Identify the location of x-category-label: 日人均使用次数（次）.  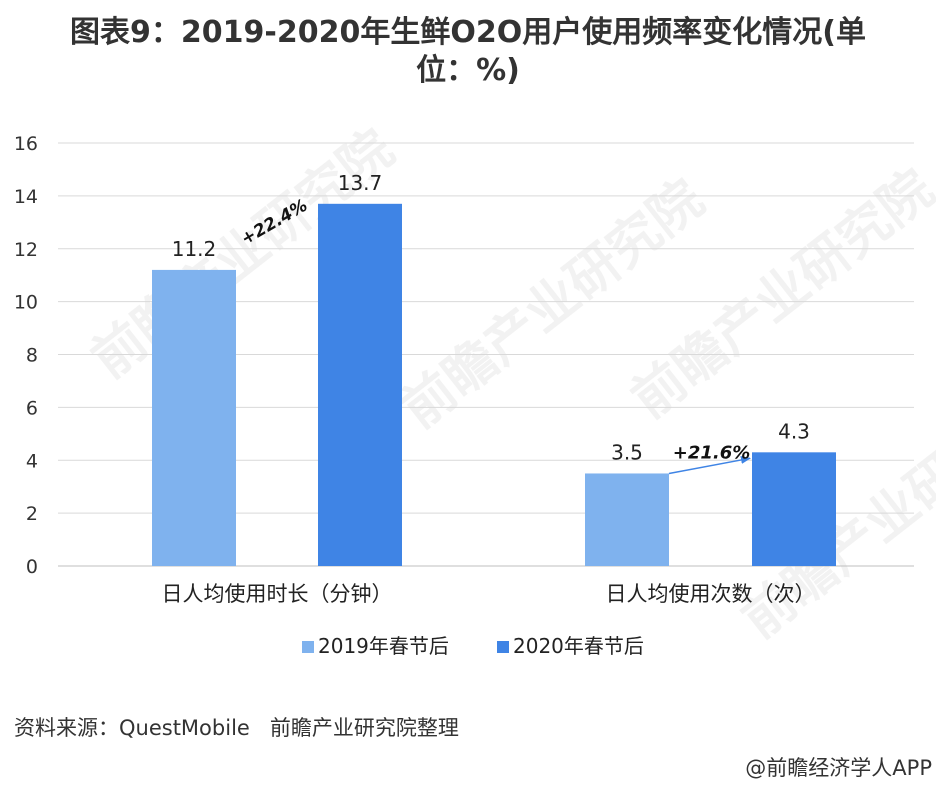
(711, 594).